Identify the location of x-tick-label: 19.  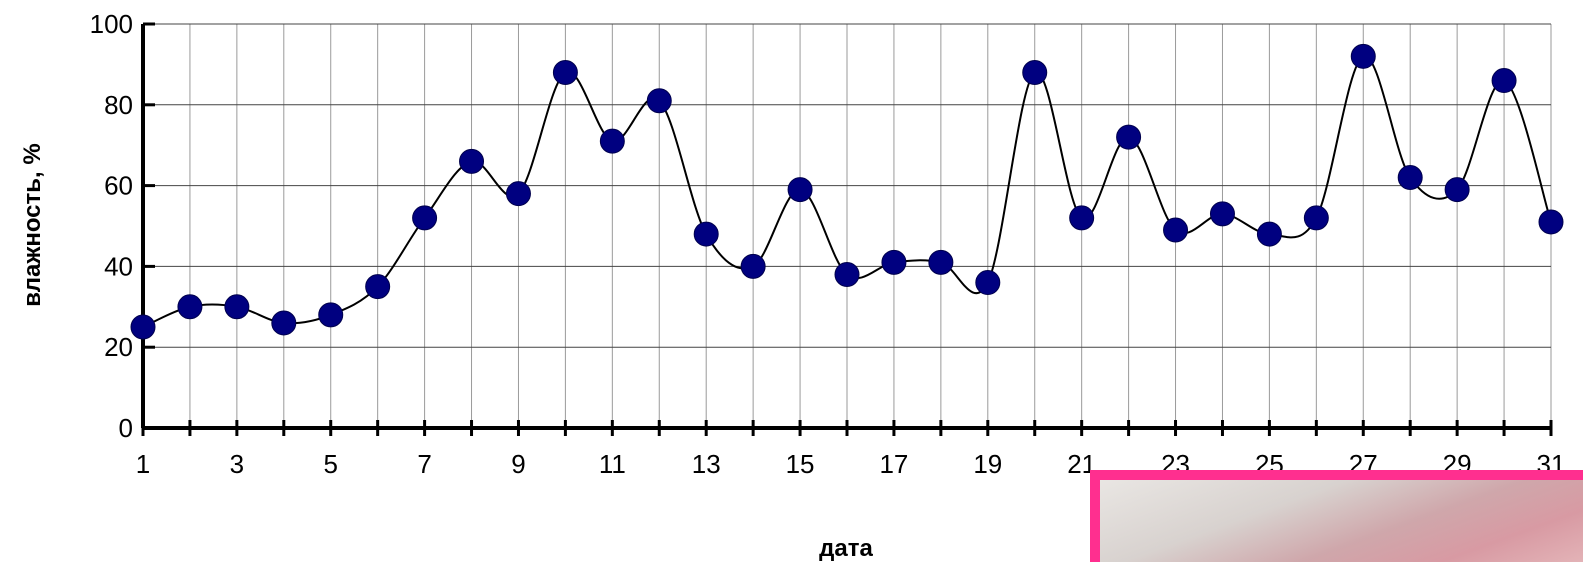
(987, 464).